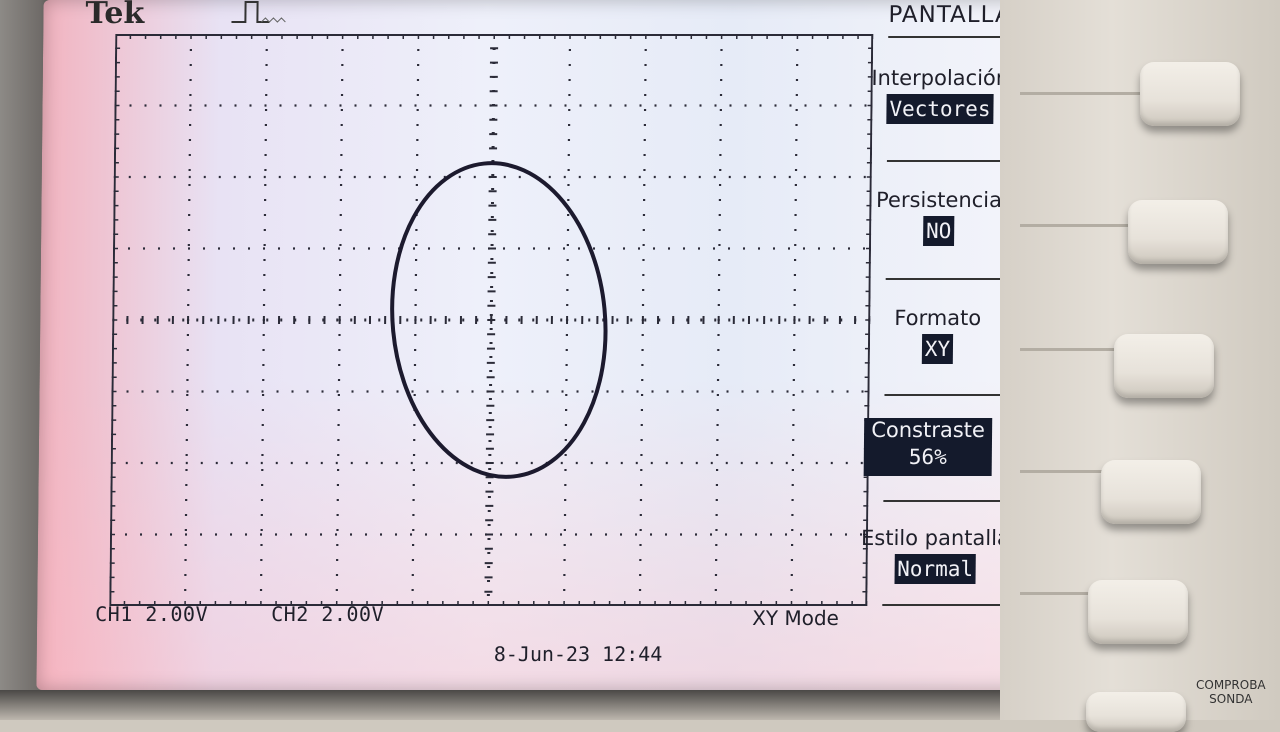 The image size is (1280, 732). What do you see at coordinates (352, 614) in the screenshot?
I see `ch2-scale: 2.00V` at bounding box center [352, 614].